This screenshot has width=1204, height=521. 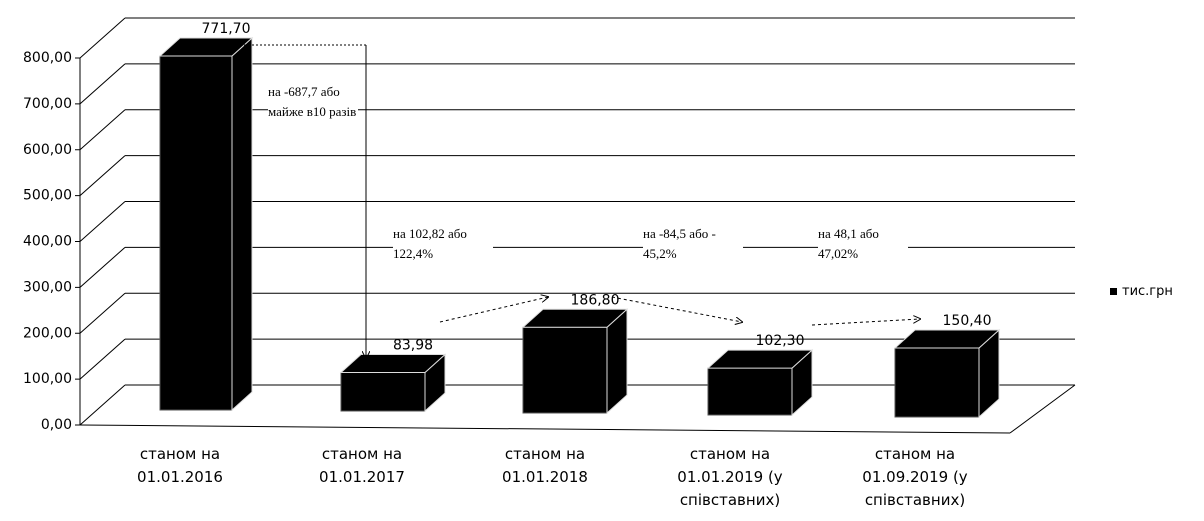 I want to click on legend-label: тис.грн, so click(x=1147, y=291).